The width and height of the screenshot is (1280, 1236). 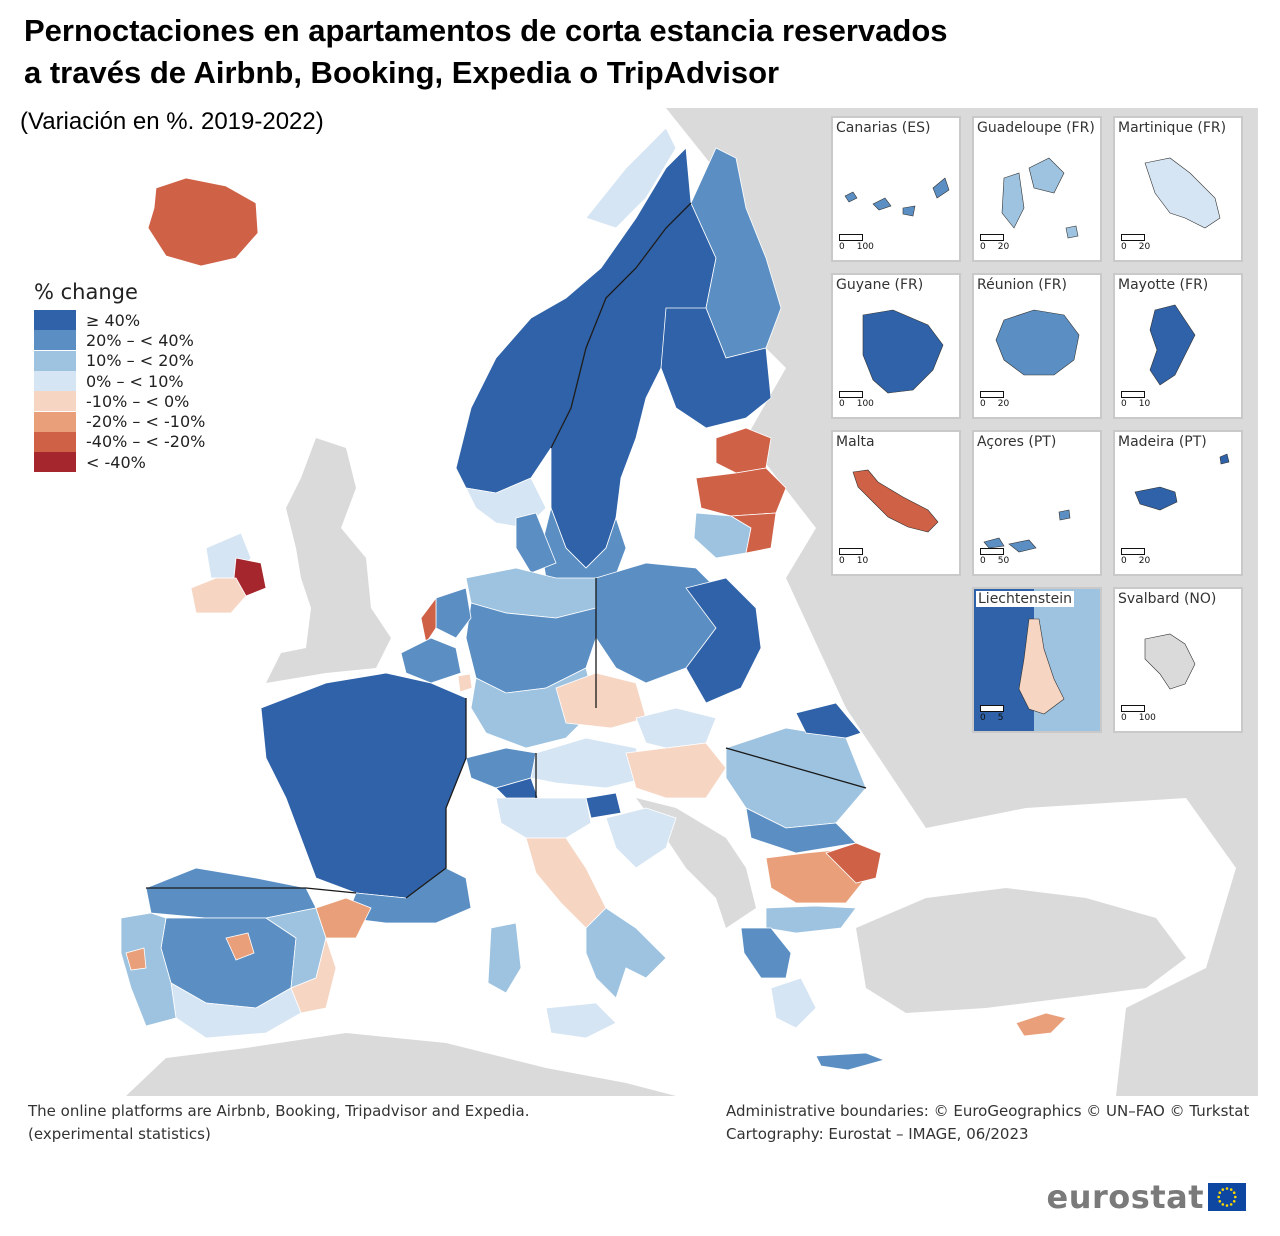 What do you see at coordinates (1163, 285) in the screenshot?
I see `inset-title: Mayotte (FR)` at bounding box center [1163, 285].